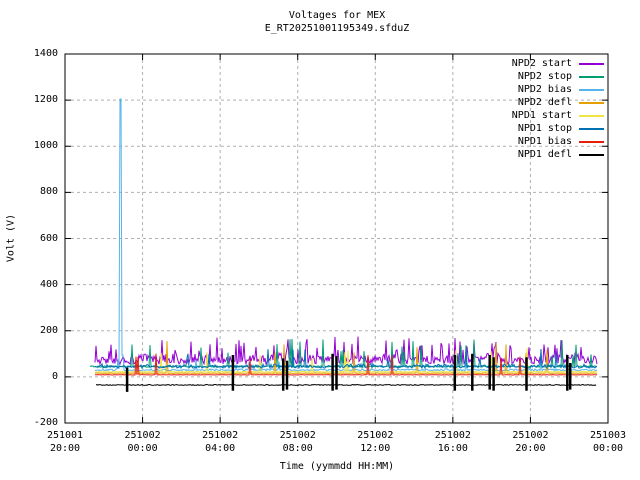 Image resolution: width=640 pixels, height=480 pixels. What do you see at coordinates (608, 435) in the screenshot?
I see `x-tick-date: 251003` at bounding box center [608, 435].